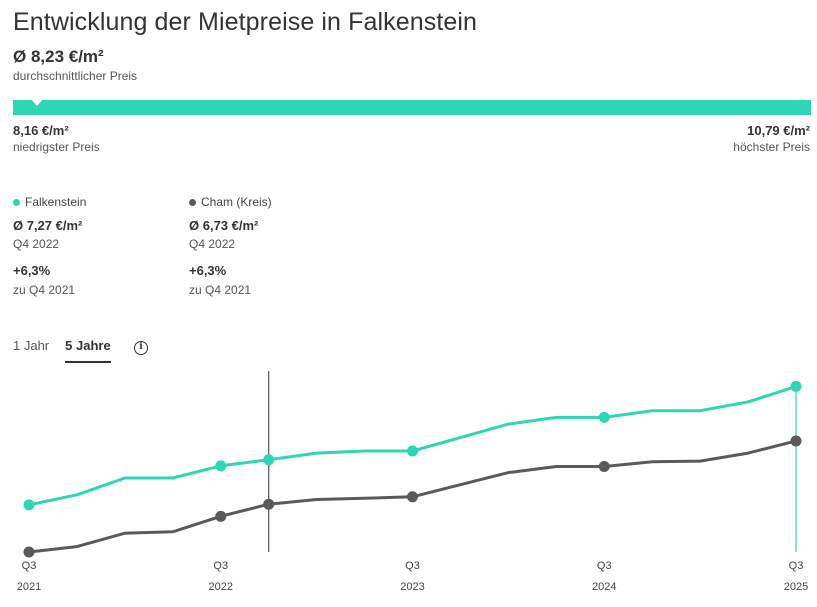  I want to click on x-tick-year: 2023, so click(412, 587).